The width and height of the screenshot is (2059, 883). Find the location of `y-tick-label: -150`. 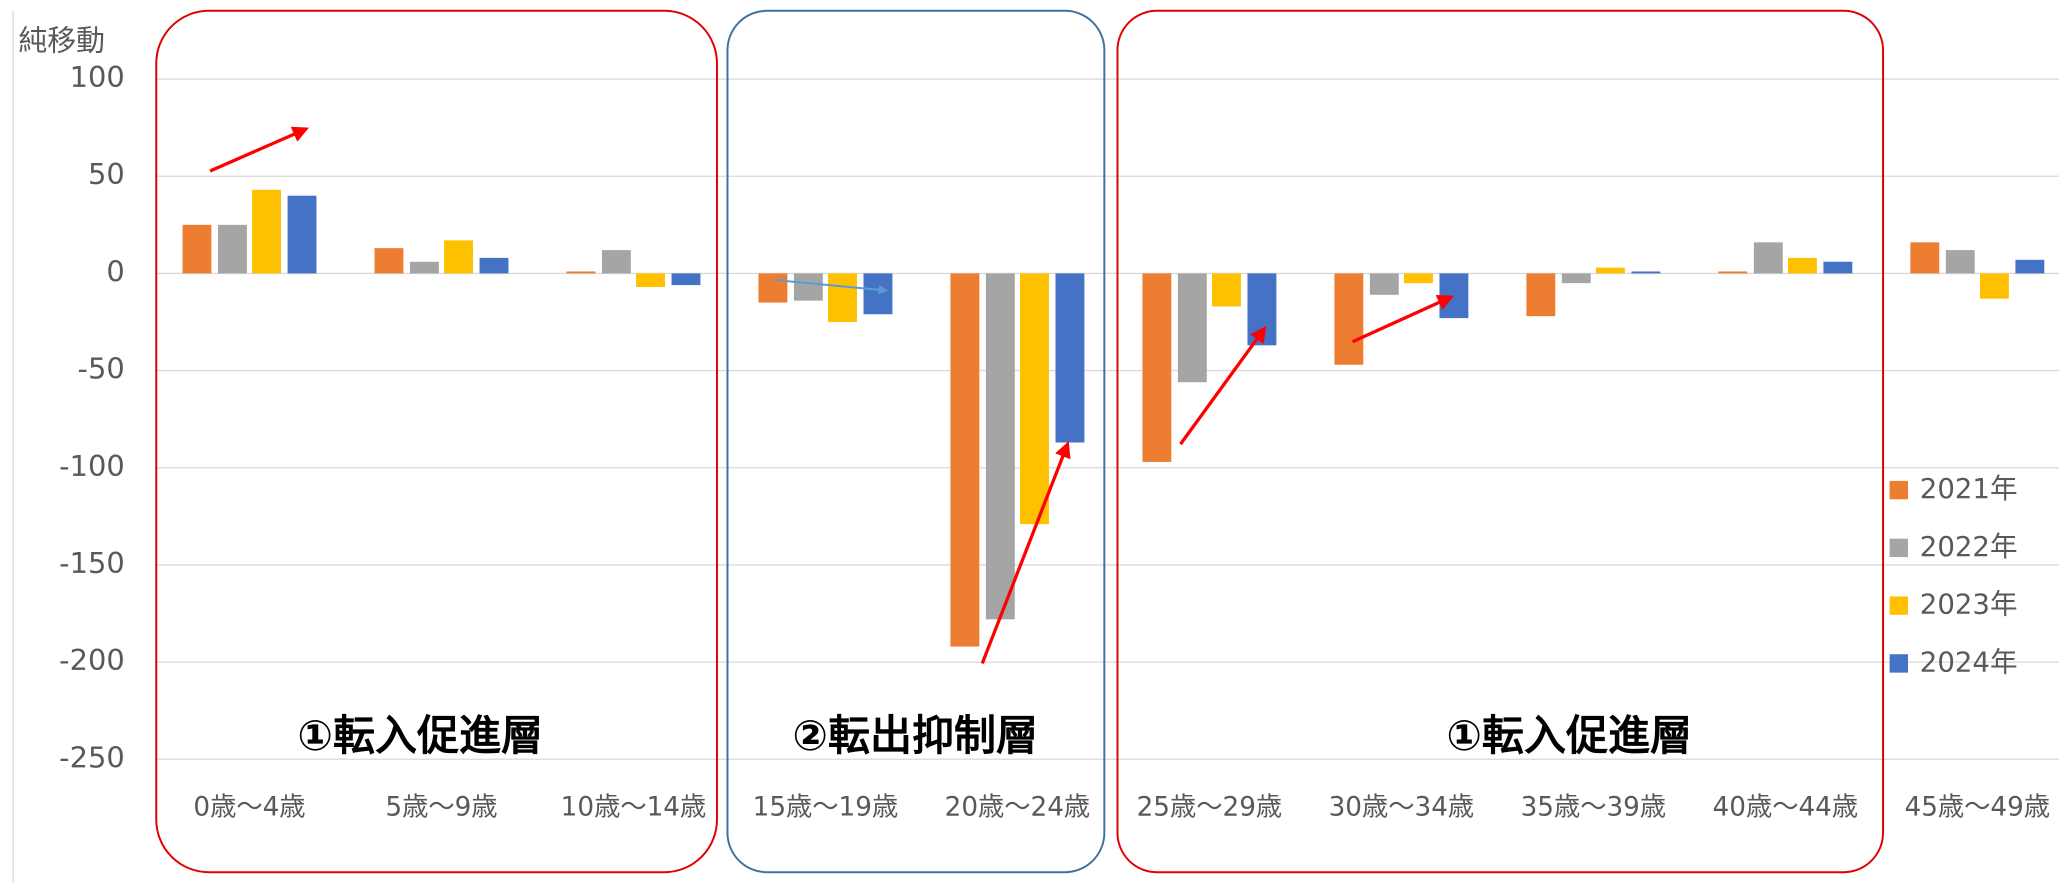

y-tick-label: -150 is located at coordinates (92, 563).